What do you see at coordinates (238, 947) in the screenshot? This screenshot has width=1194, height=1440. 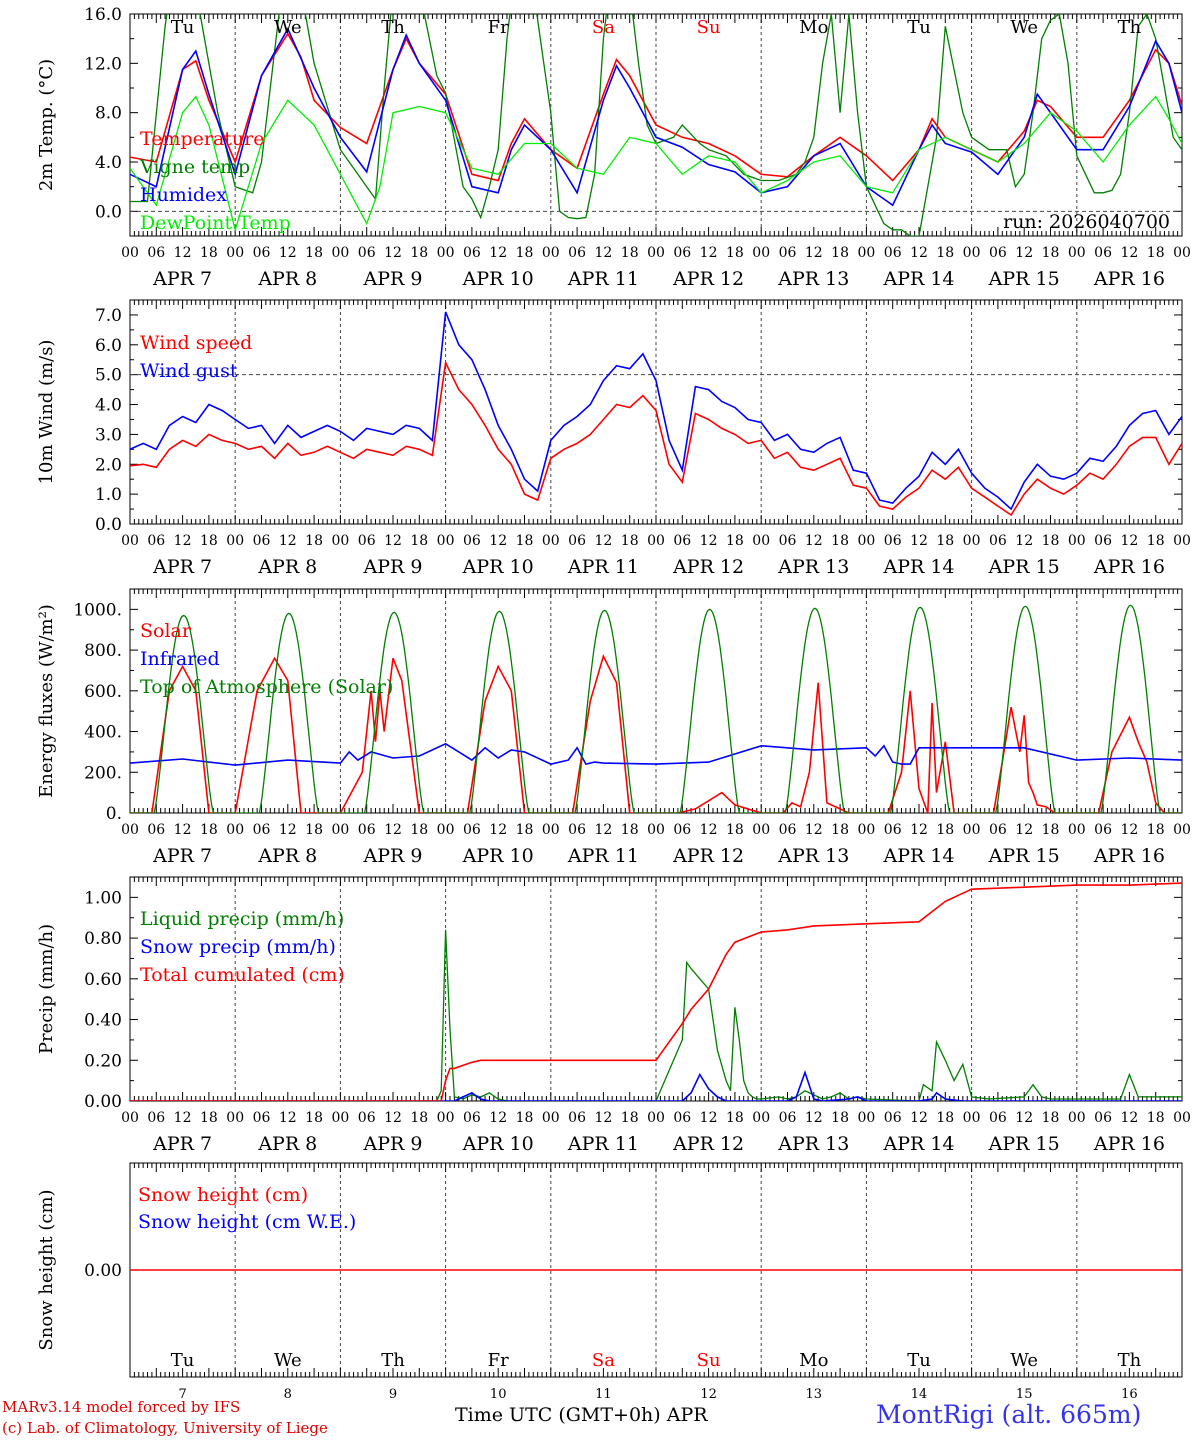 I see `legend-entry: Snow precip (mm/h)` at bounding box center [238, 947].